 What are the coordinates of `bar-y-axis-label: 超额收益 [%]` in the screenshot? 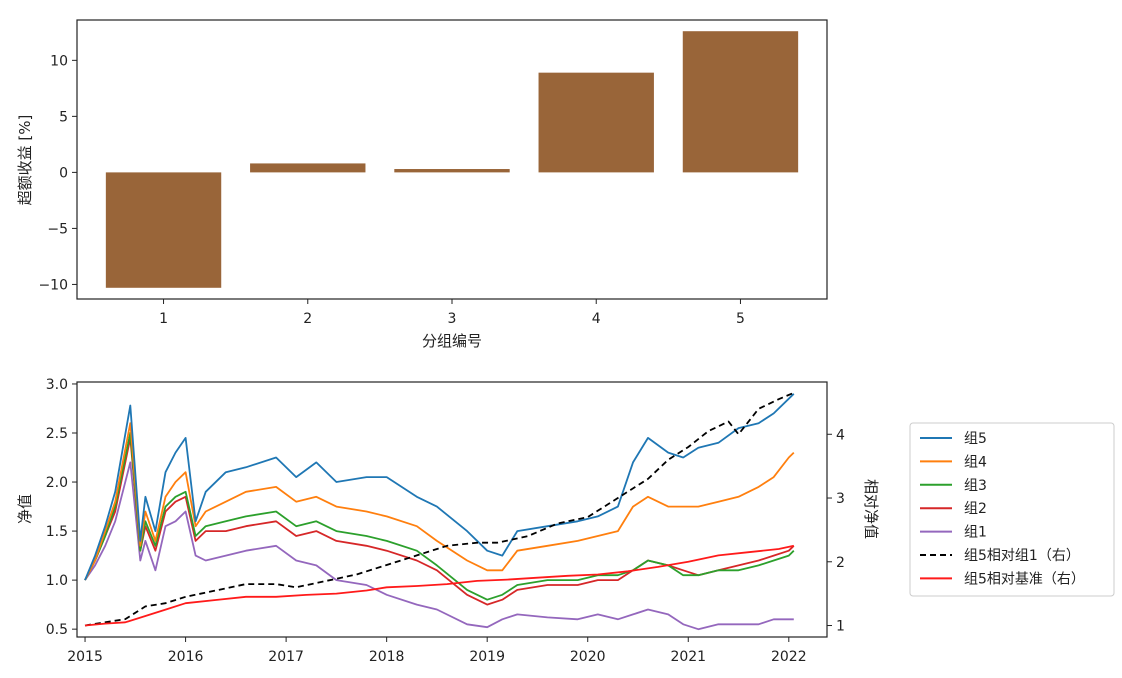 It's located at (25, 160).